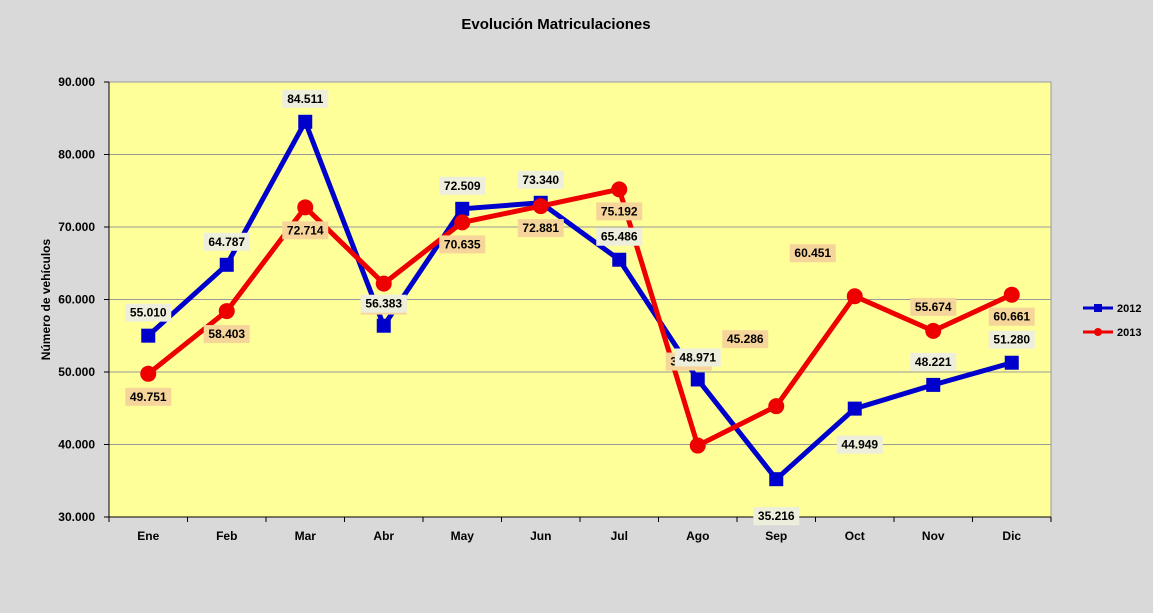  What do you see at coordinates (697, 536) in the screenshot?
I see `x-tick-label: Ago` at bounding box center [697, 536].